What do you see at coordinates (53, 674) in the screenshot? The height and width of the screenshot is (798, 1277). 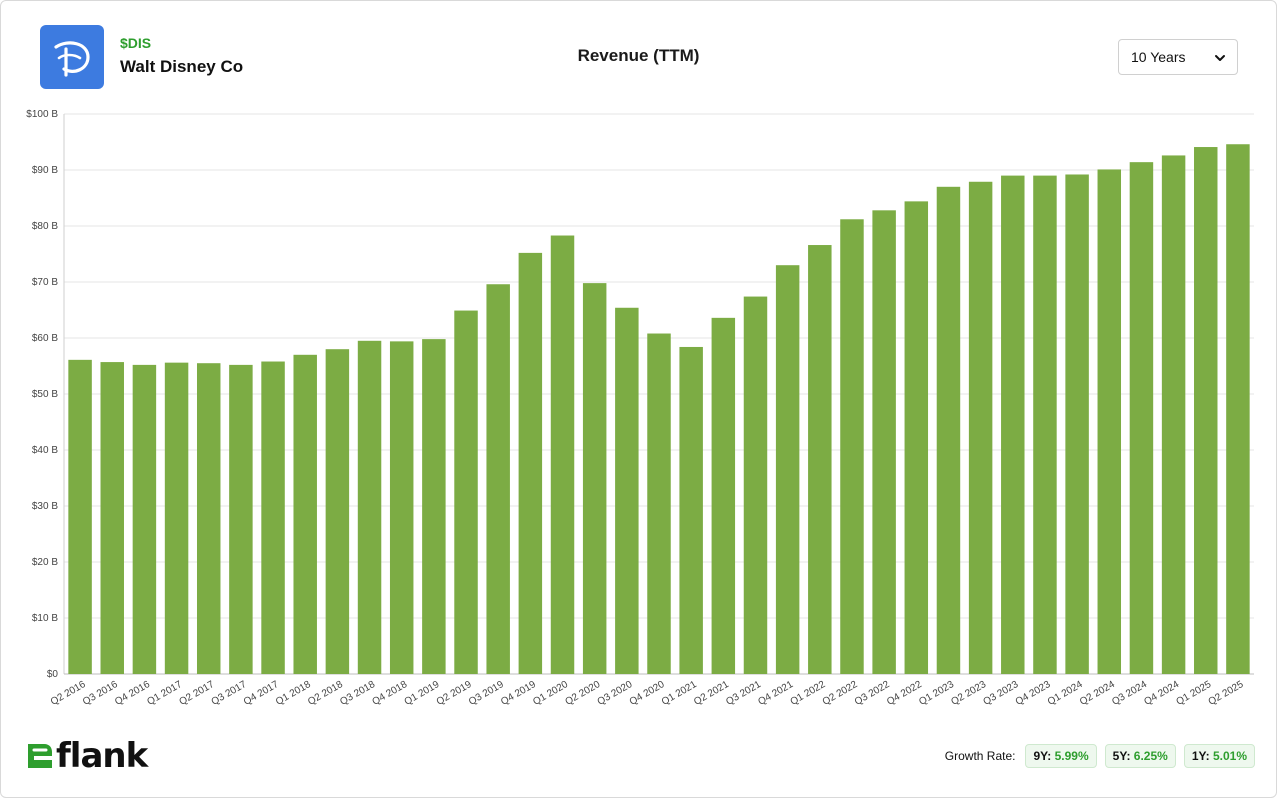 I see `y-tick-label: $0` at bounding box center [53, 674].